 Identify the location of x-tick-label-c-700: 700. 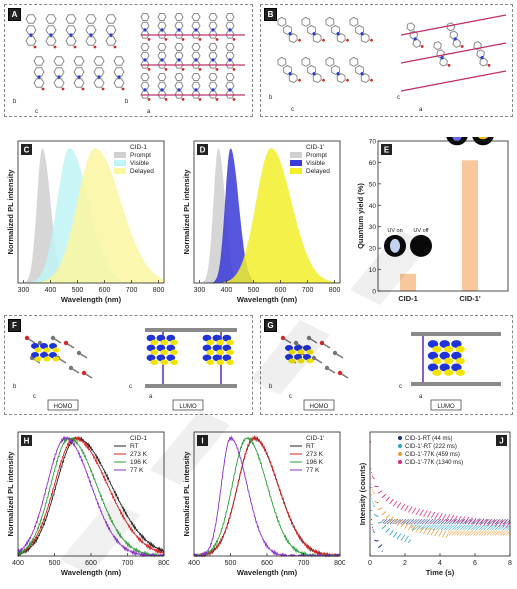
(132, 290).